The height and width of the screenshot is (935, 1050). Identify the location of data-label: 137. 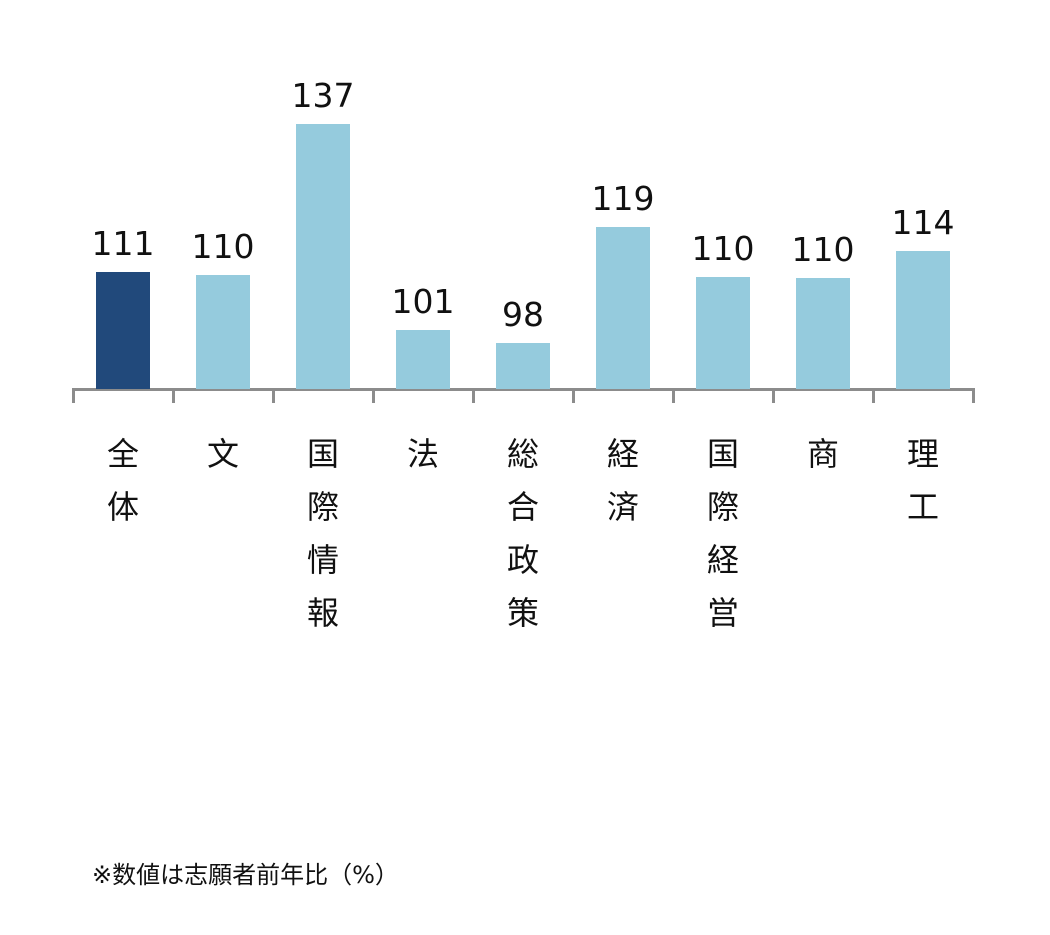
(323, 95).